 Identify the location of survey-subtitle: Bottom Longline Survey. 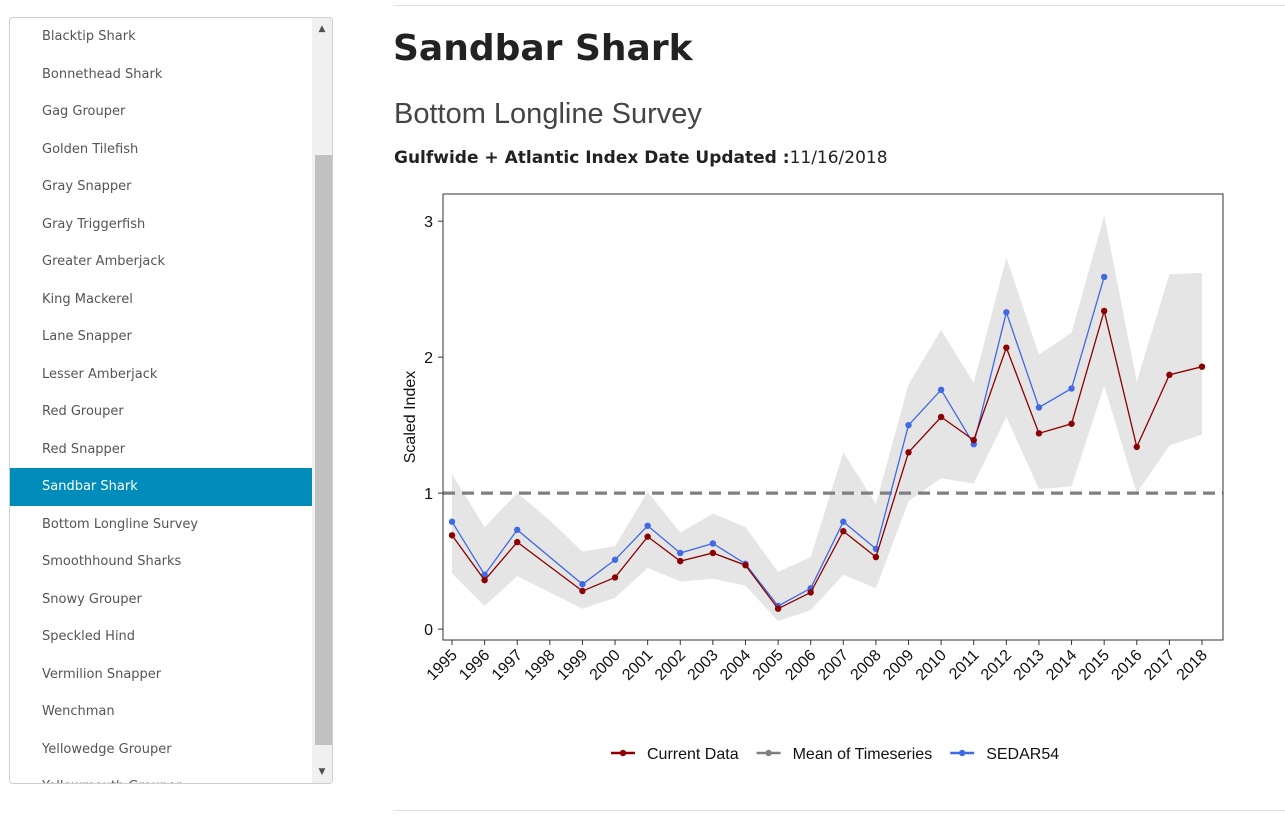
(548, 114).